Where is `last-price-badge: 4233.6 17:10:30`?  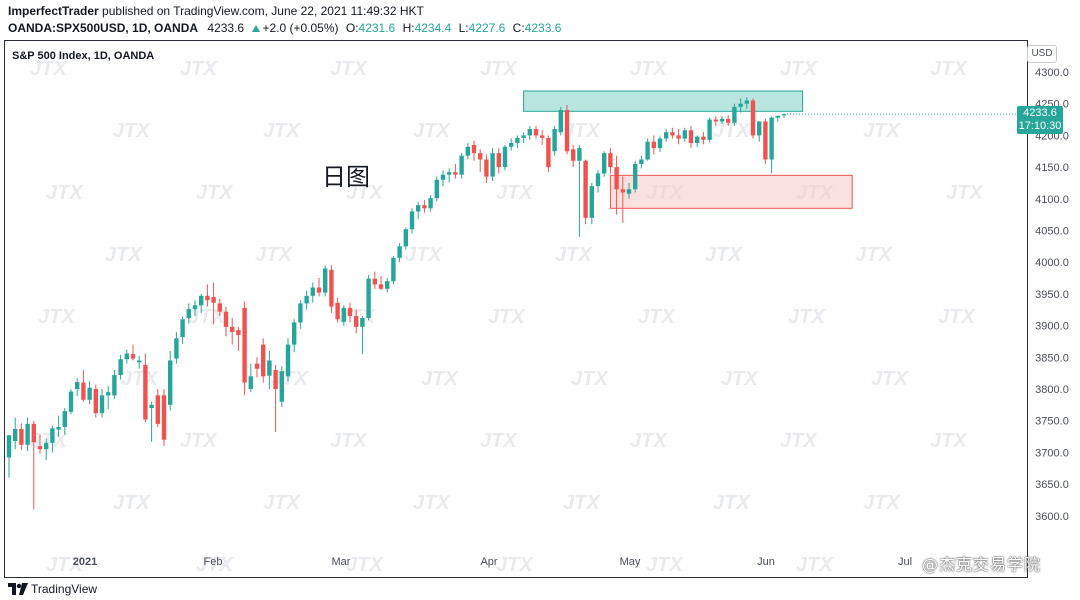
last-price-badge: 4233.6 17:10:30 is located at coordinates (1040, 120).